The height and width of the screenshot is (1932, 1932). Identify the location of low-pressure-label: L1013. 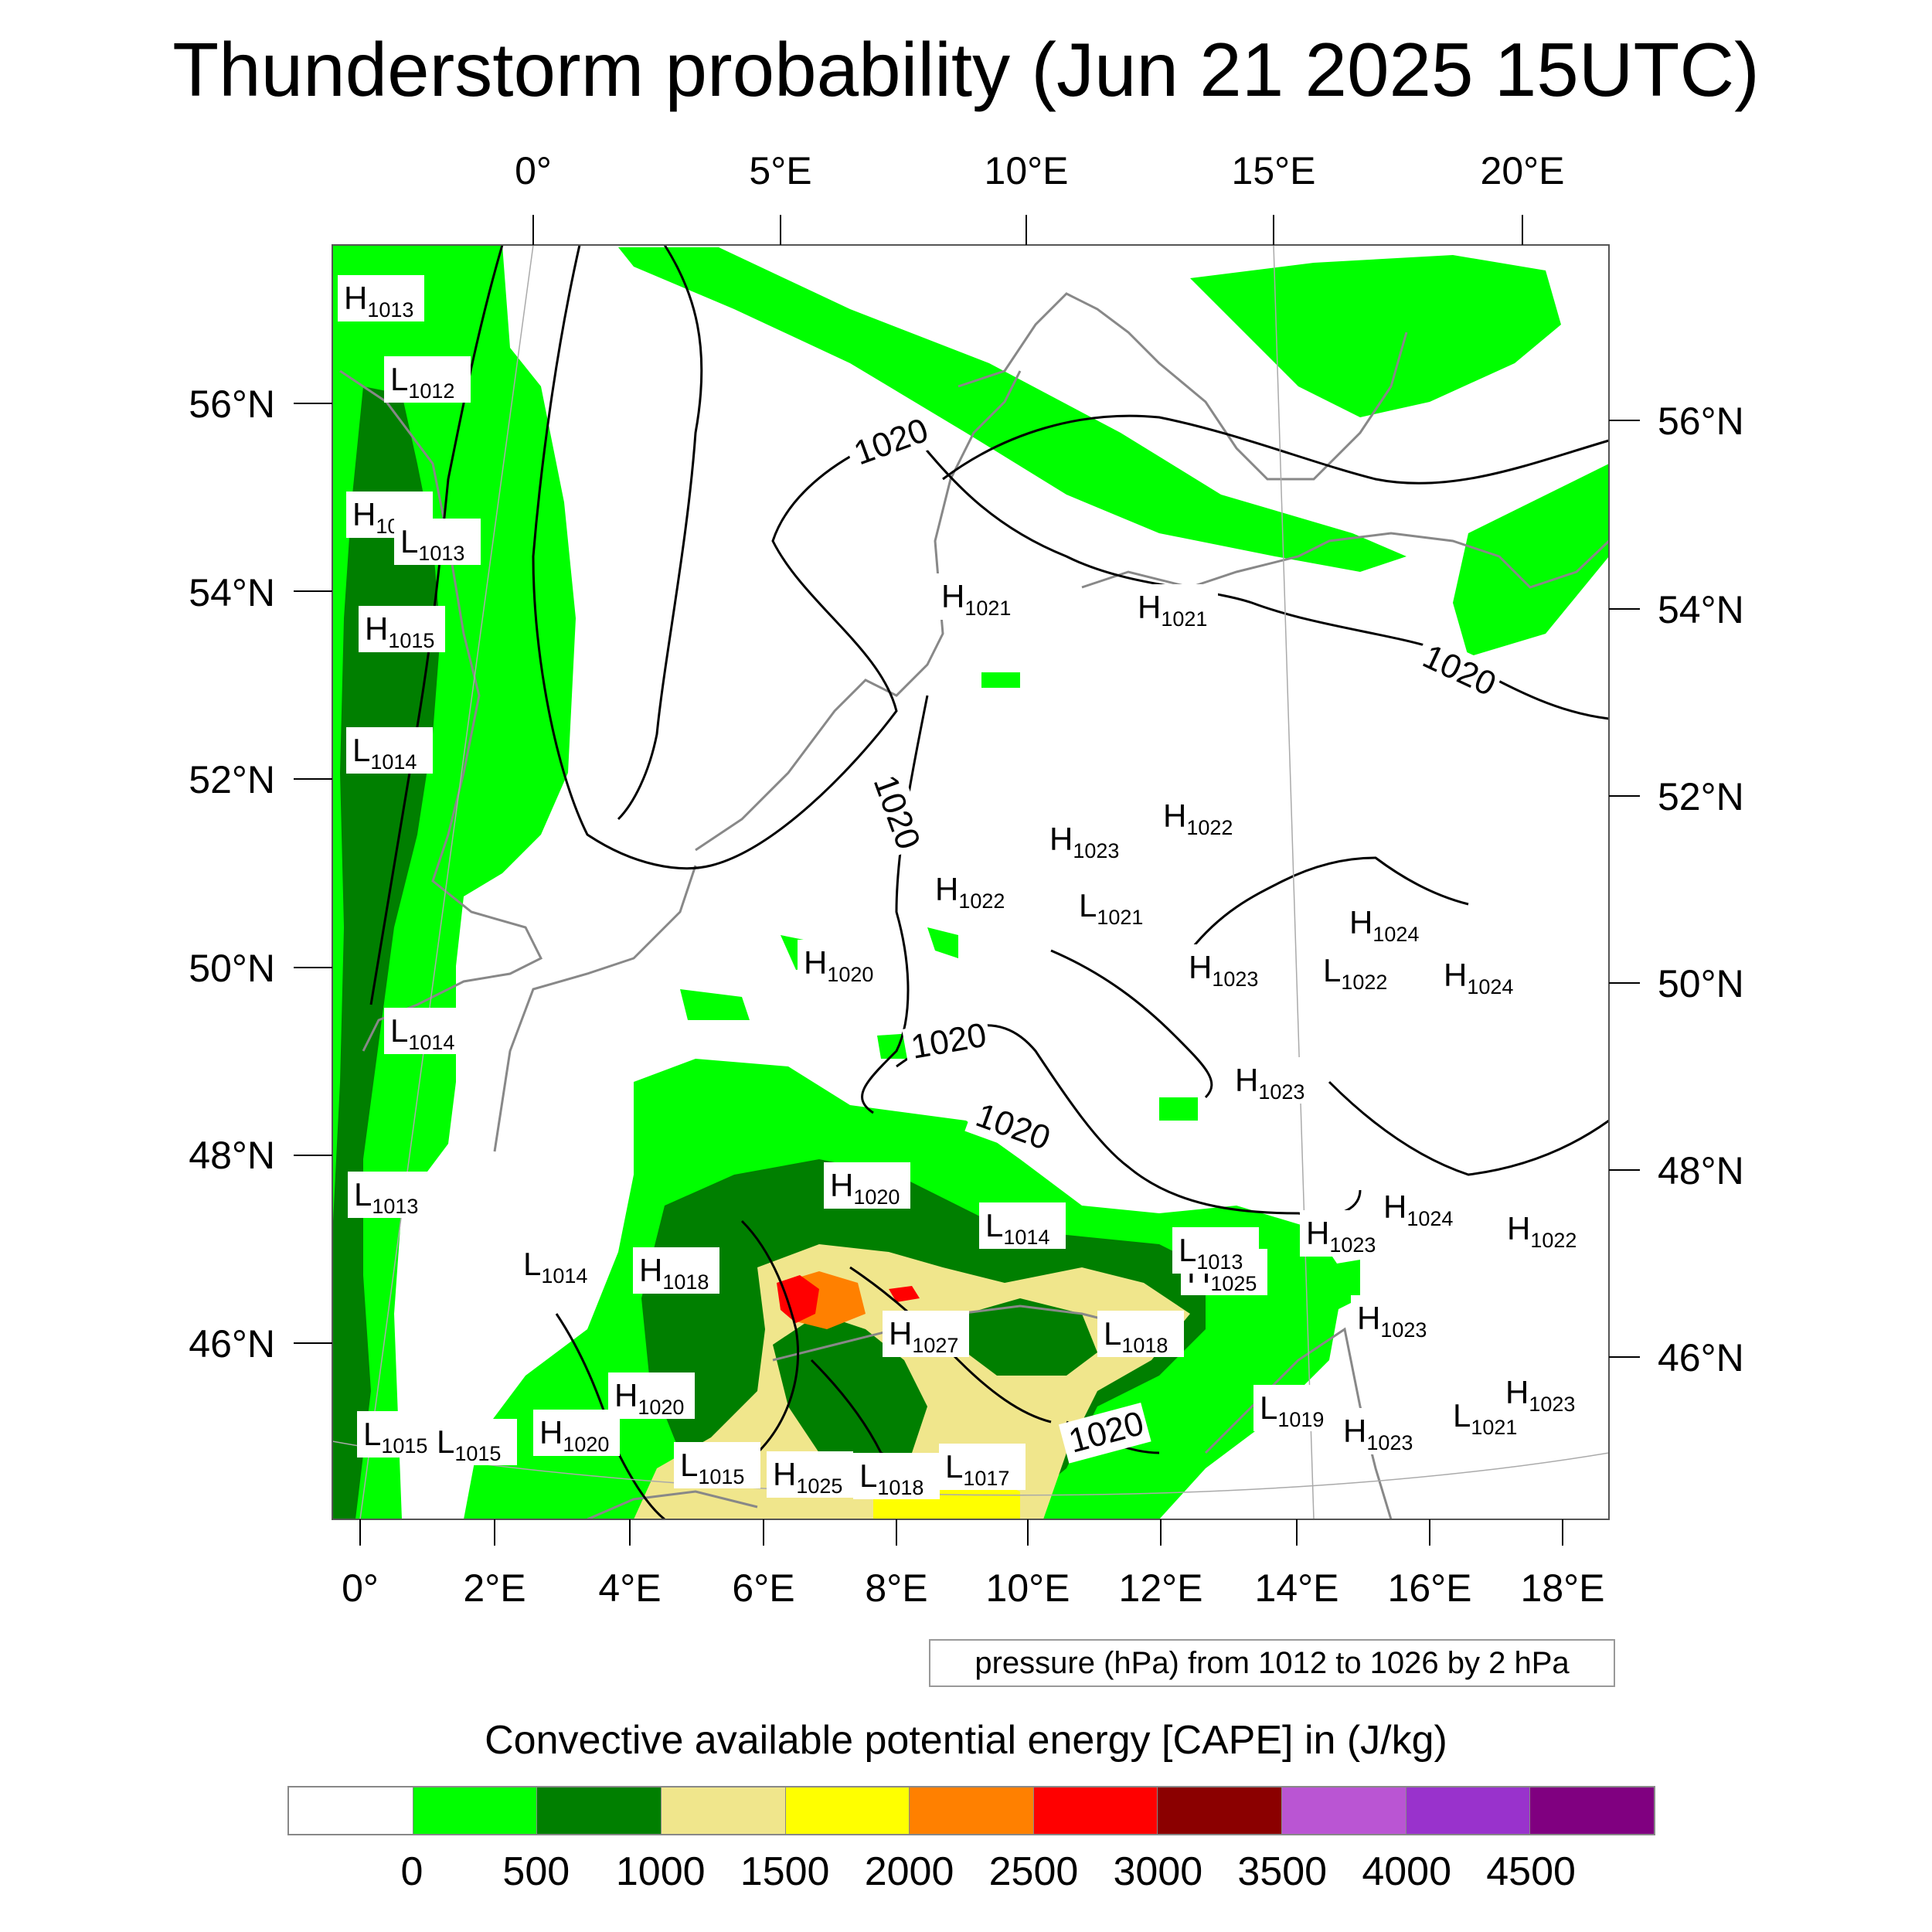
(1215, 1250).